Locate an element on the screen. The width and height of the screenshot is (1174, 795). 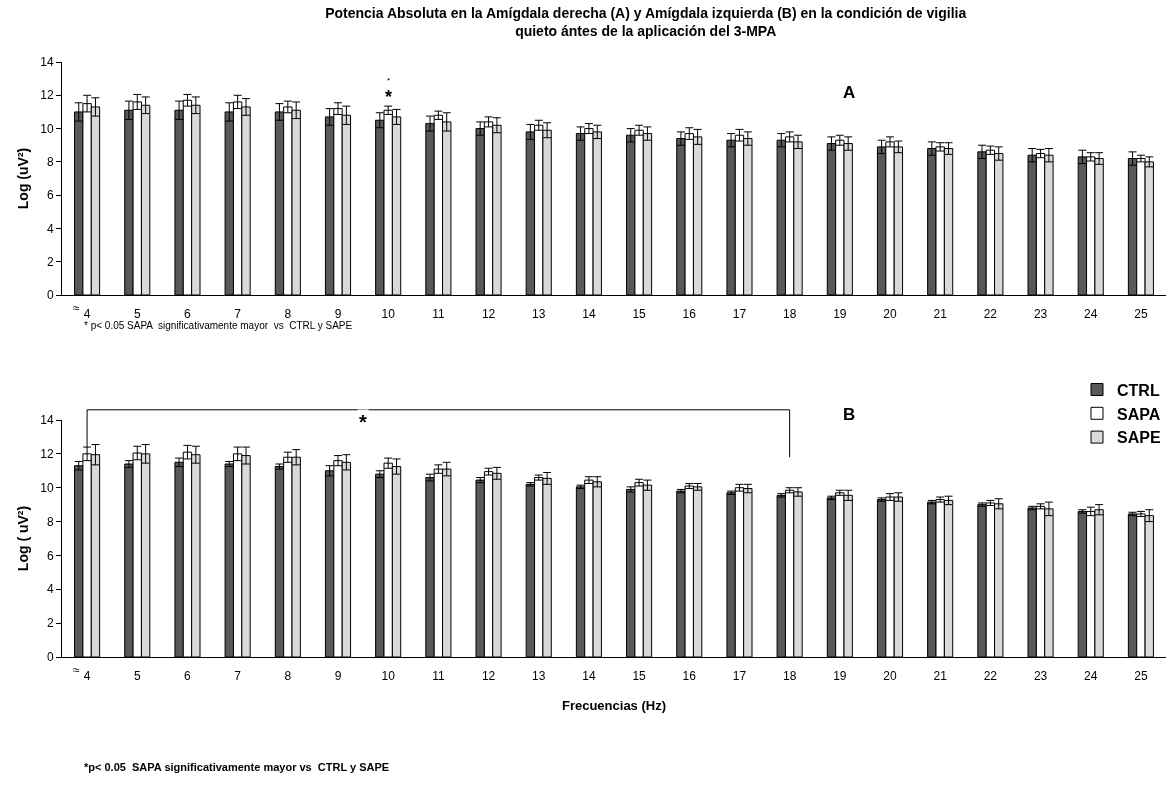
legend-label: CTRL is located at coordinates (1138, 390).